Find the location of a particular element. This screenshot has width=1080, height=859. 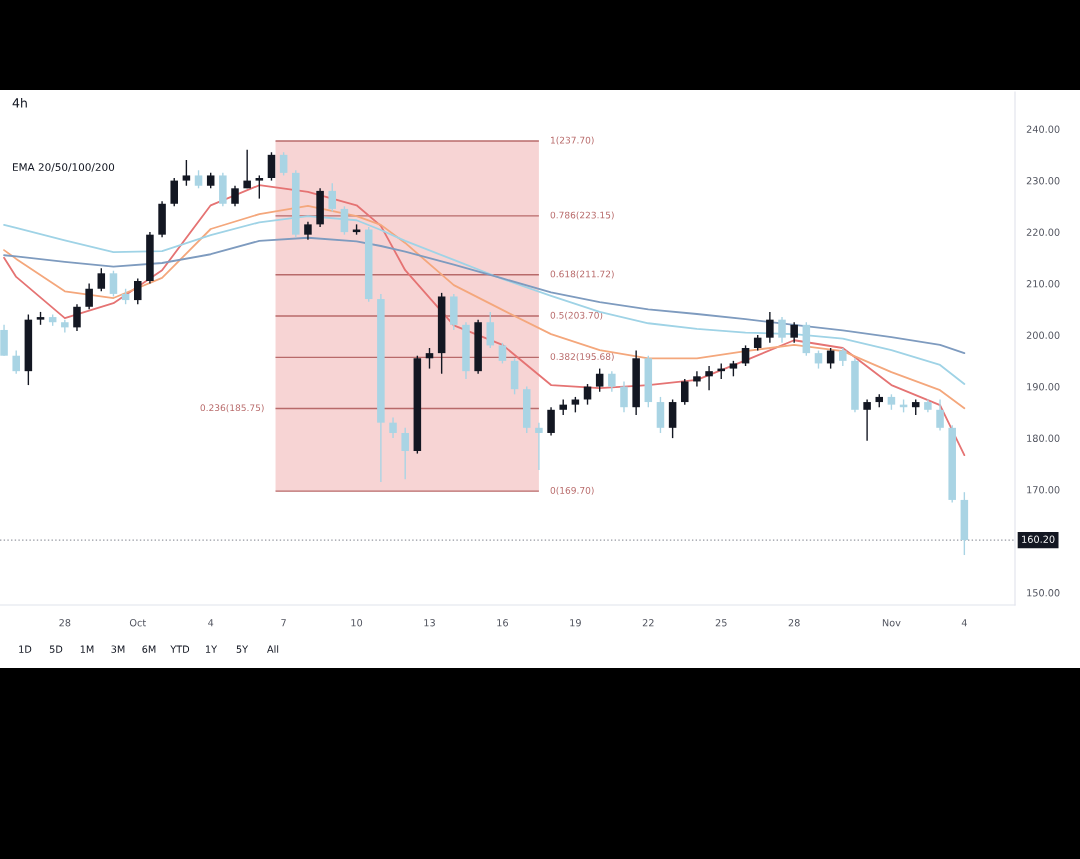

y-tick-label: 150.00 is located at coordinates (1043, 593).